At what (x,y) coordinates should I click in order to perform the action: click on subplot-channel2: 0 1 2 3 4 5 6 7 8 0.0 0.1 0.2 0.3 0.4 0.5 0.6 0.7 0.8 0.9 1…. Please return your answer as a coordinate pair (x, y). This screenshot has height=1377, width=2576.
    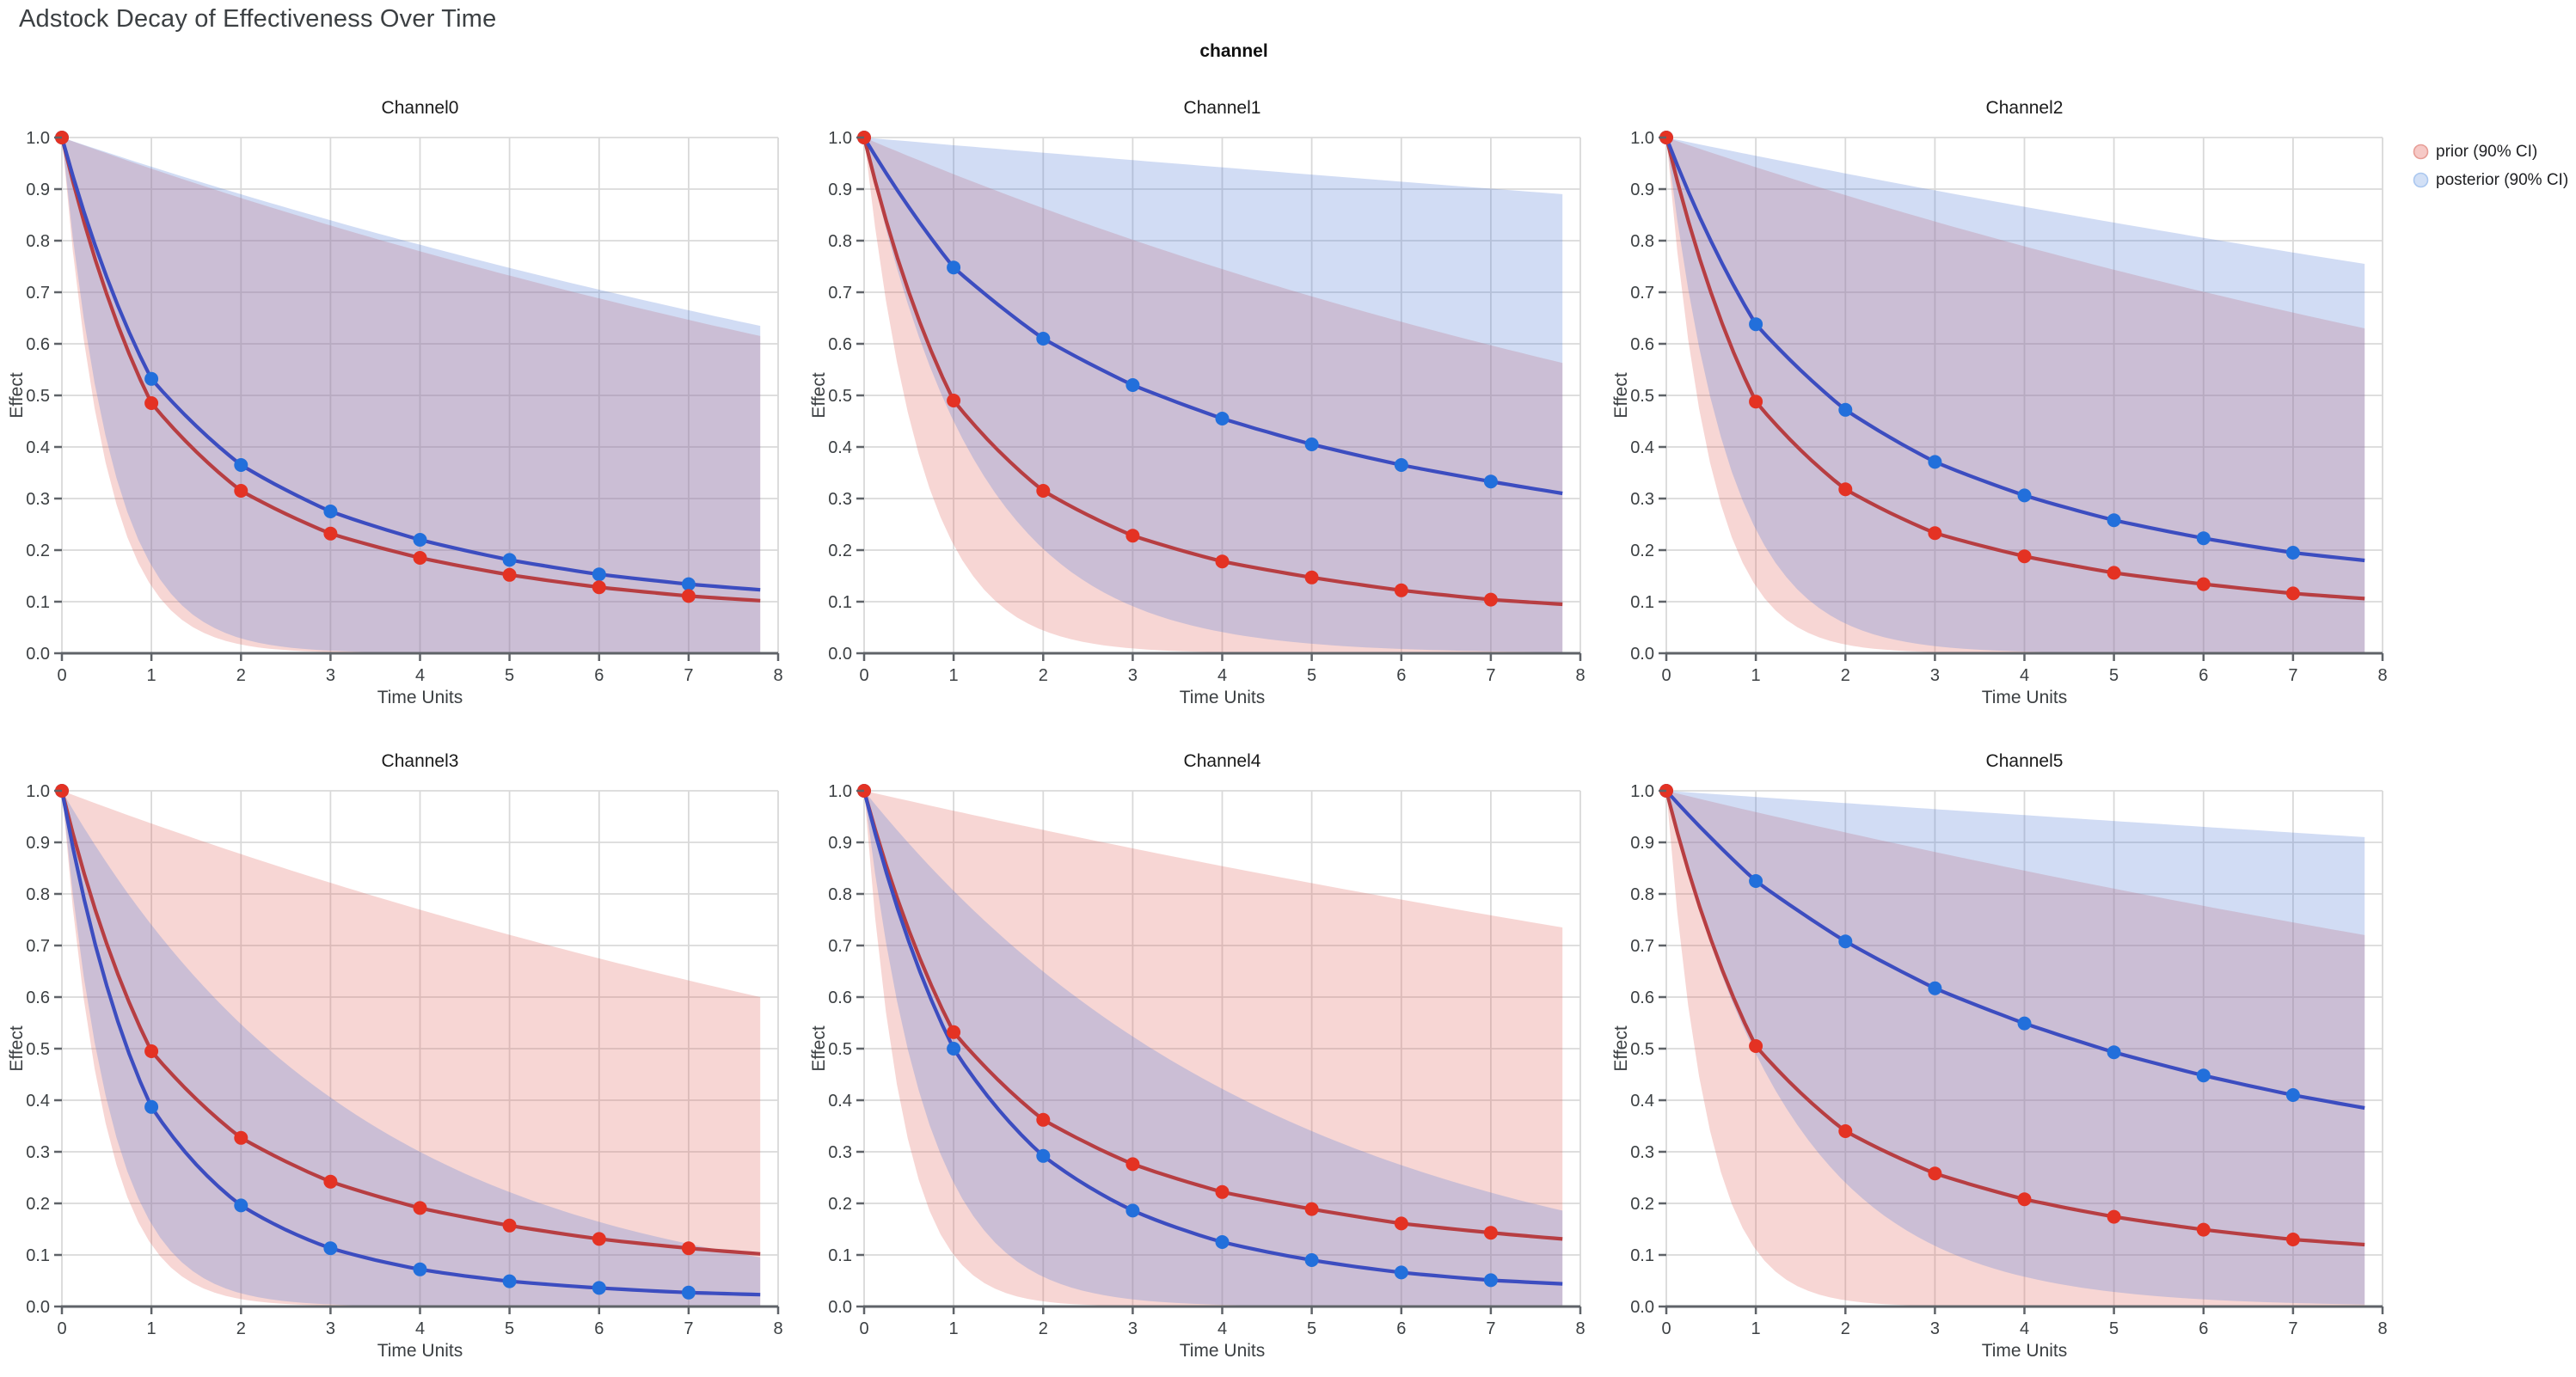
    Looking at the image, I should click on (2014, 405).